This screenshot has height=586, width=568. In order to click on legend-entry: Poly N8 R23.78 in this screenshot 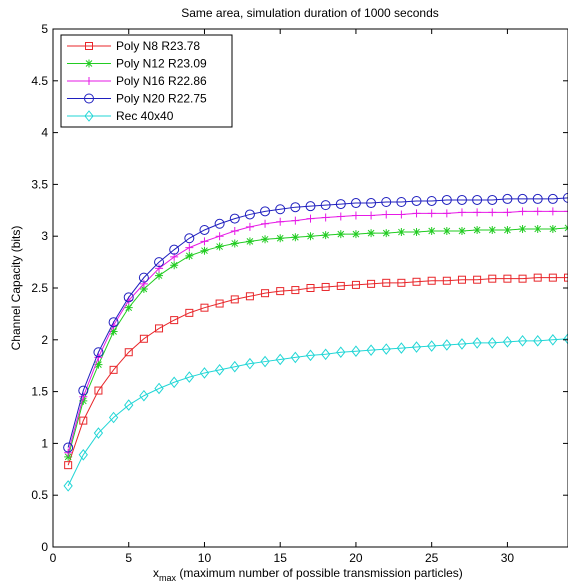, I will do `click(133, 46)`.